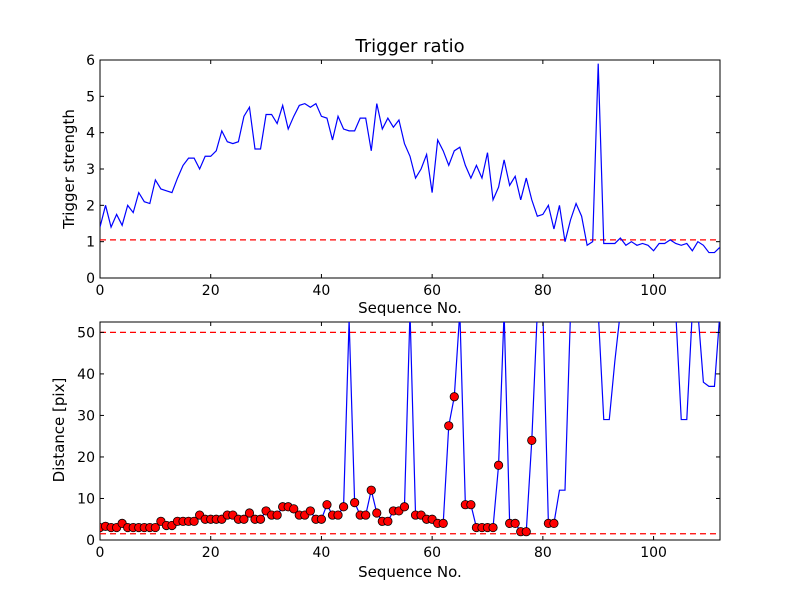  What do you see at coordinates (543, 291) in the screenshot?
I see `top-x-tick-label-4: 80` at bounding box center [543, 291].